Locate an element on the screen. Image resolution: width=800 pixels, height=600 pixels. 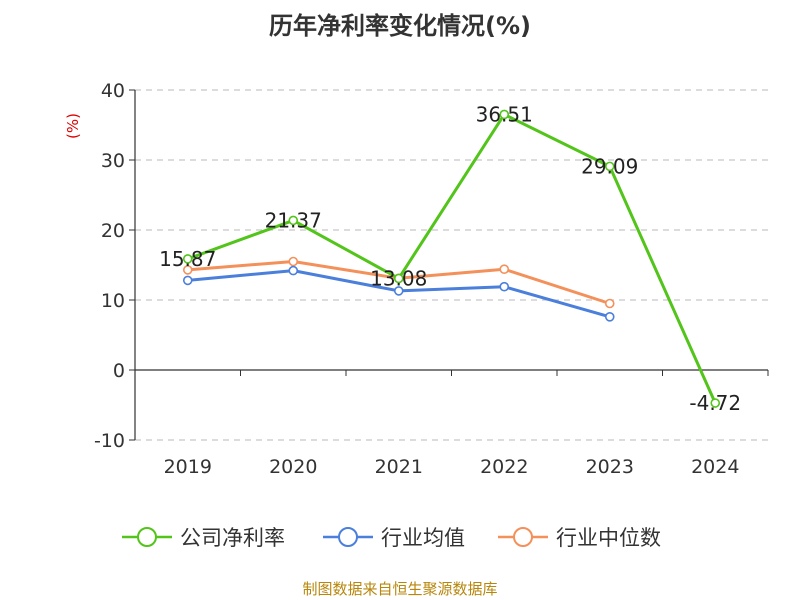
x-tick-label: 2019 is located at coordinates (188, 467).